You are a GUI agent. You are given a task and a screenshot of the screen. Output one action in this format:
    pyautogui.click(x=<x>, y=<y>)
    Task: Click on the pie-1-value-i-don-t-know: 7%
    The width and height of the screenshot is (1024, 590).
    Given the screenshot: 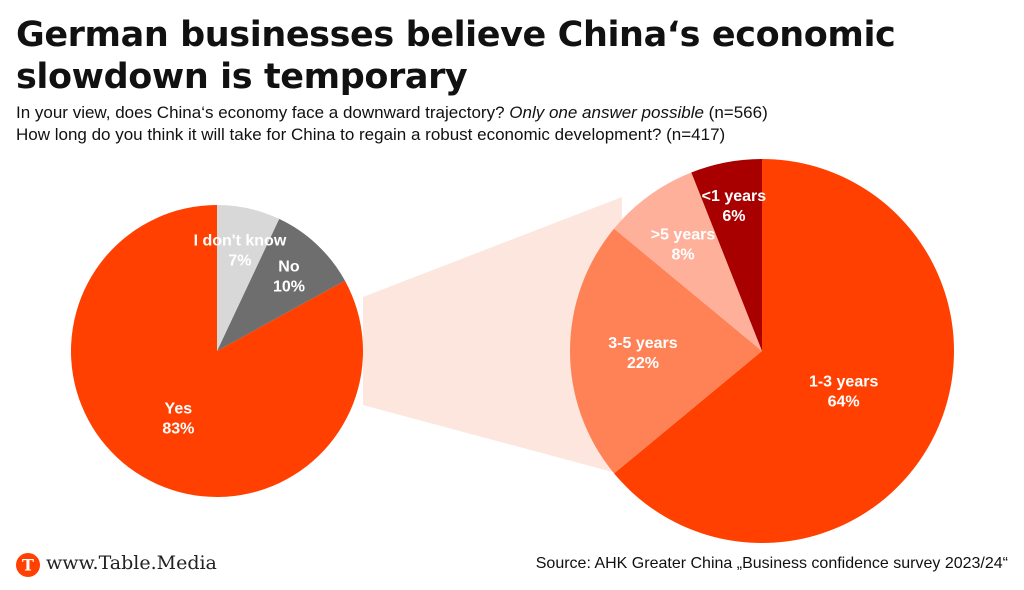 What is the action you would take?
    pyautogui.click(x=239, y=260)
    